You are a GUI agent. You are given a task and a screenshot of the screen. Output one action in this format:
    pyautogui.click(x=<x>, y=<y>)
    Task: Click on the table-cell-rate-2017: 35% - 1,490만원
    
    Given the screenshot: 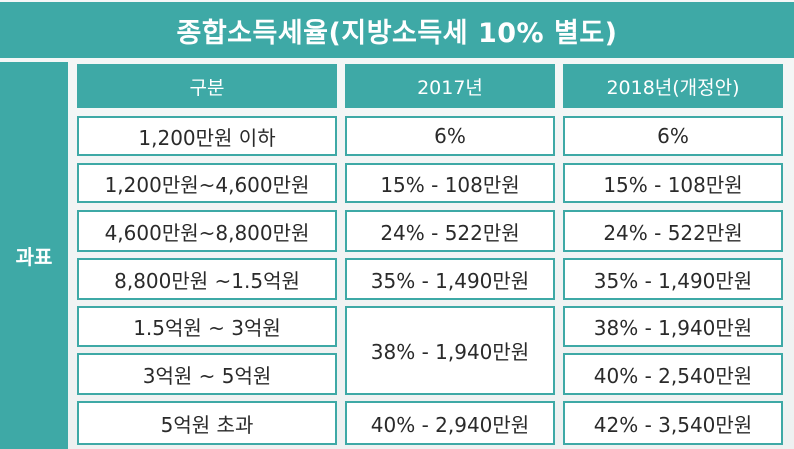 What is the action you would take?
    pyautogui.click(x=450, y=279)
    